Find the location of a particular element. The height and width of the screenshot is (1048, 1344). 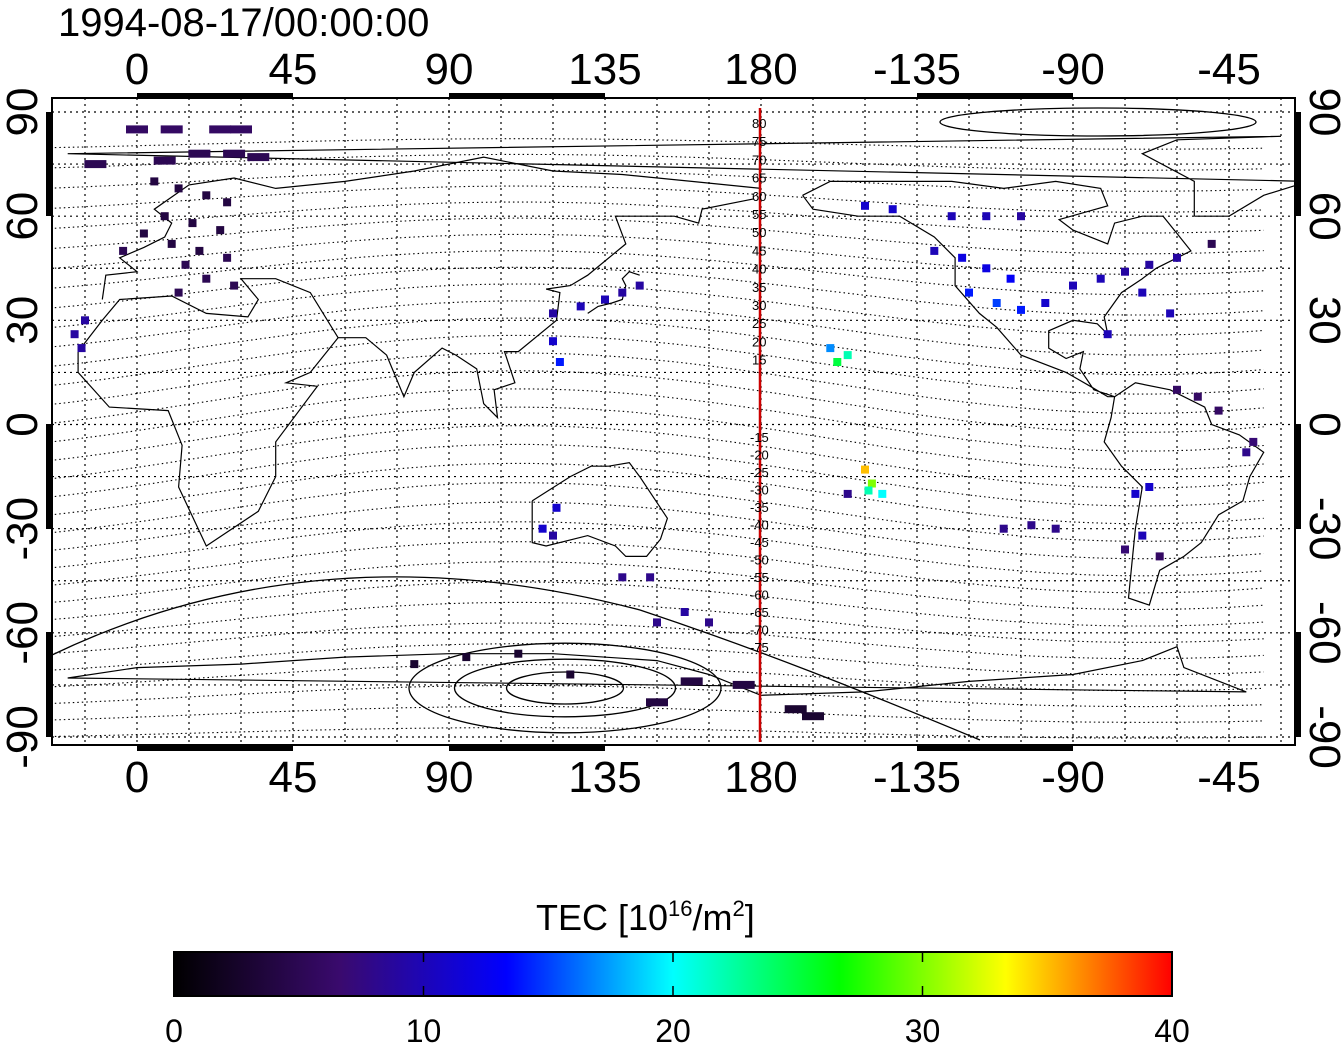

contour-label: -20 is located at coordinates (759, 455).